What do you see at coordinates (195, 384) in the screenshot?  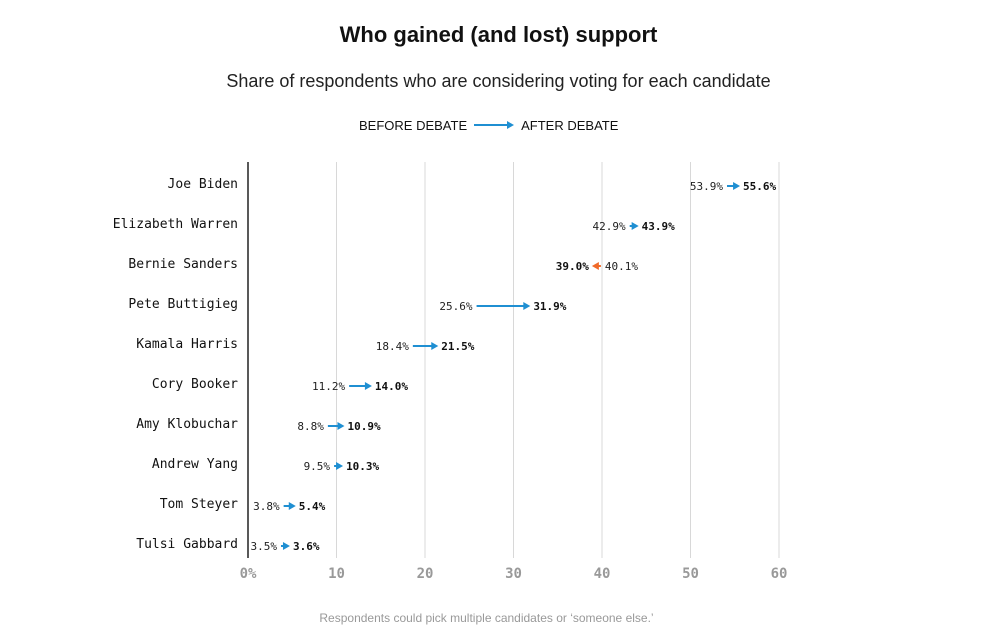 I see `candidate-label: Cory Booker` at bounding box center [195, 384].